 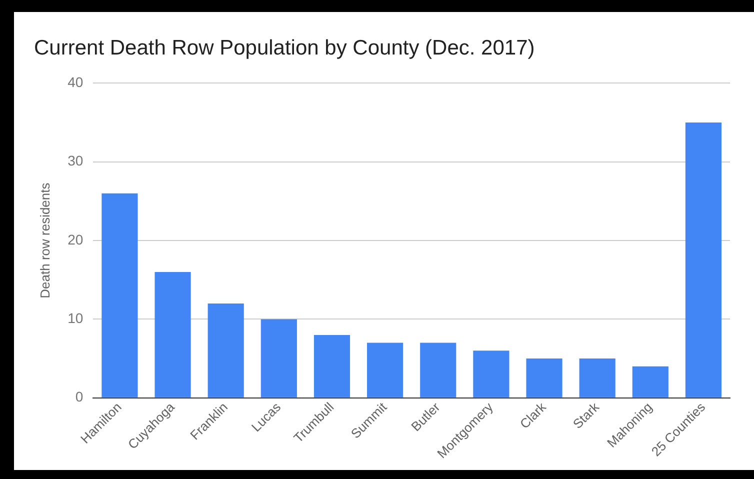 What do you see at coordinates (44, 240) in the screenshot?
I see `y-axis-title: Death row residents` at bounding box center [44, 240].